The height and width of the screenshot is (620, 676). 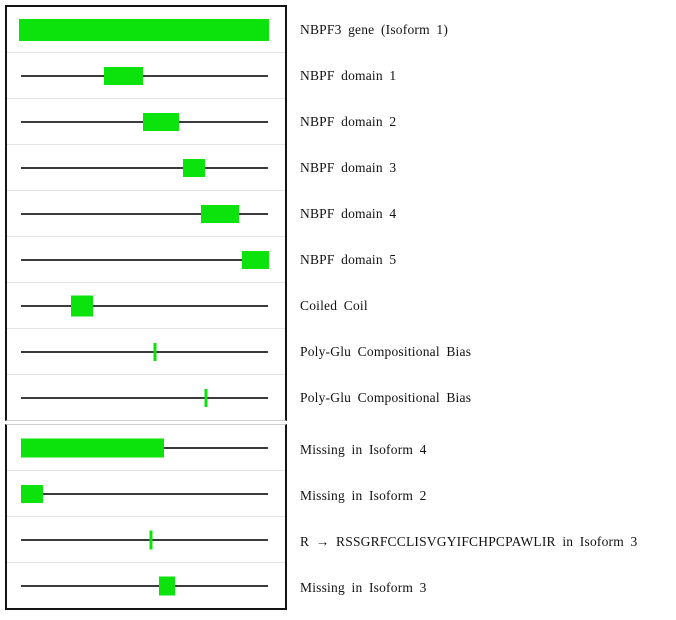 I want to click on label-cell: Coiled Coil, so click(x=468, y=305).